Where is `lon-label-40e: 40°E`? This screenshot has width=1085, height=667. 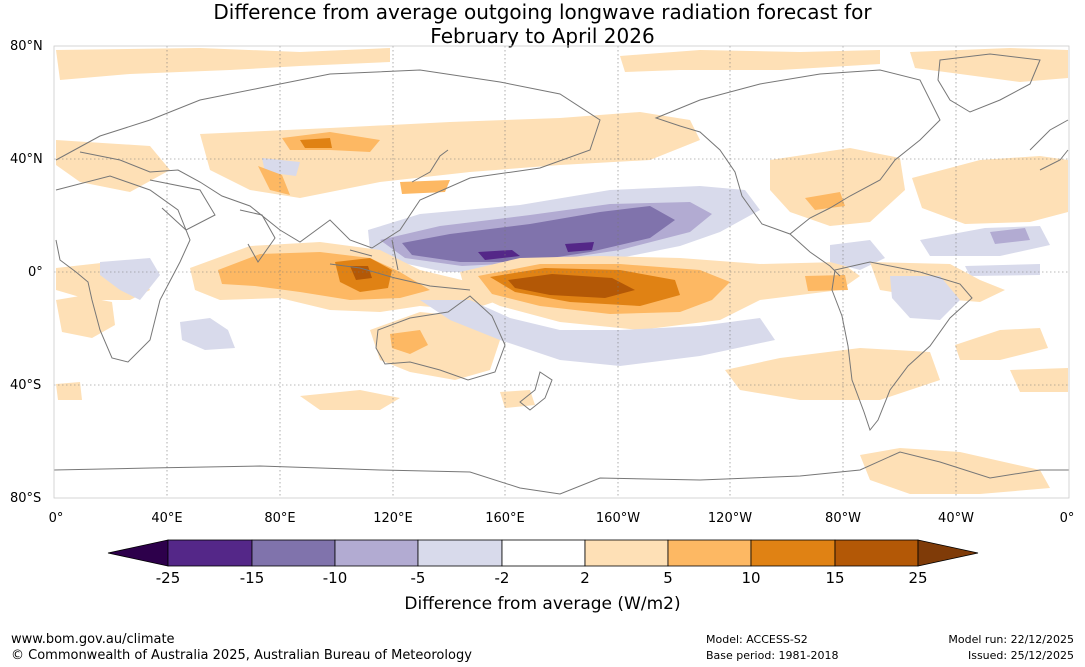 lon-label-40e: 40°E is located at coordinates (167, 518).